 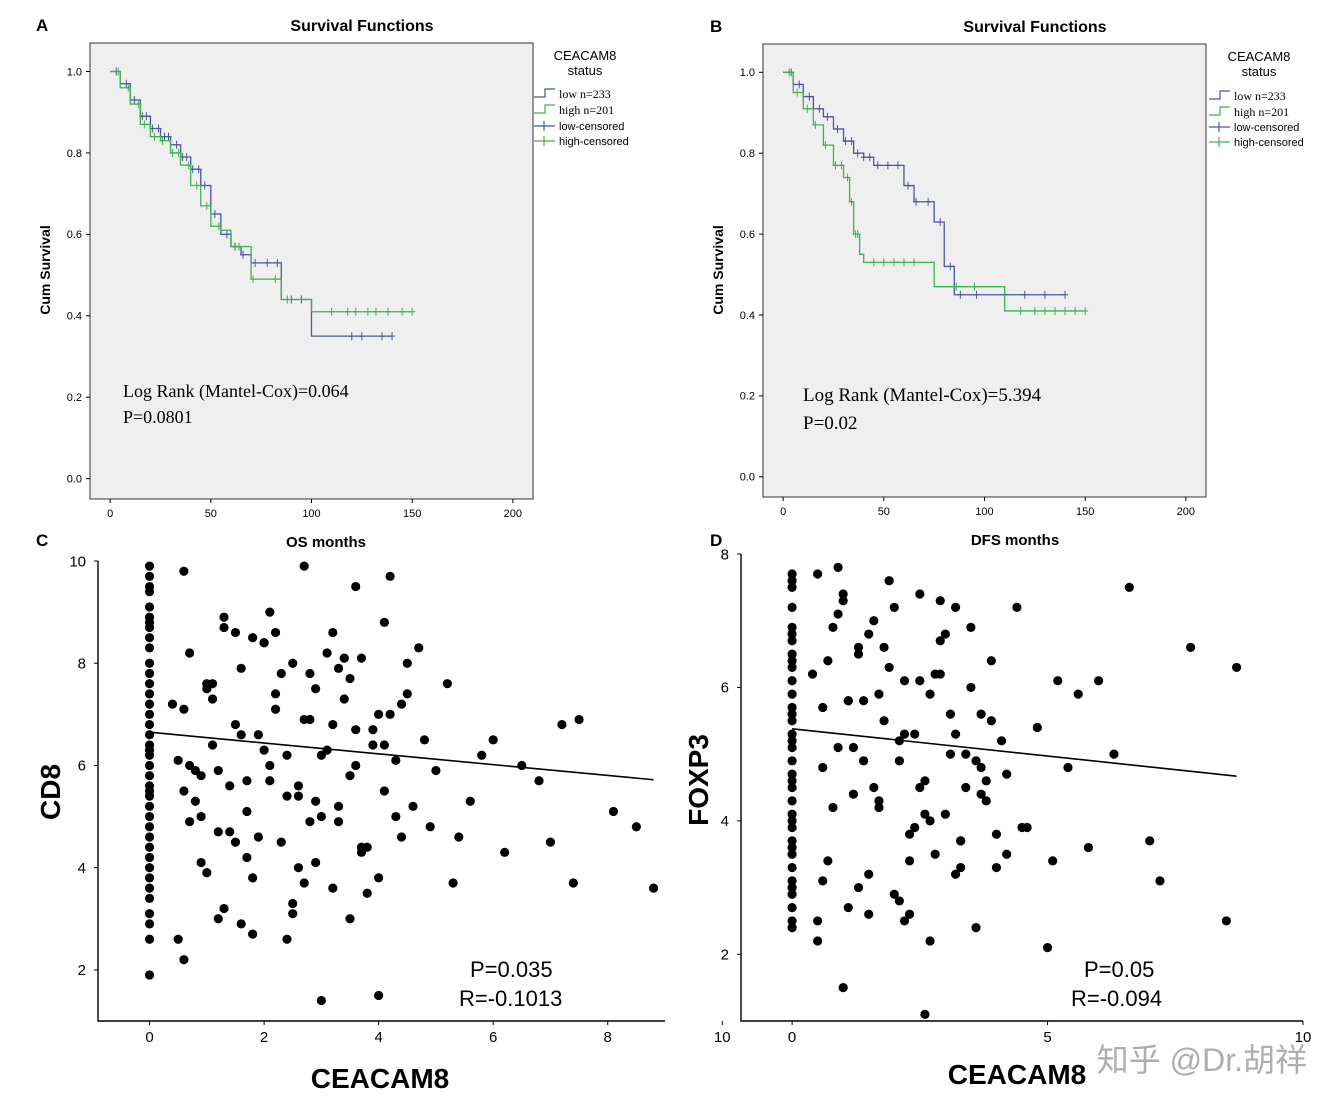 What do you see at coordinates (586, 110) in the screenshot?
I see `legend-label-high: high n=201` at bounding box center [586, 110].